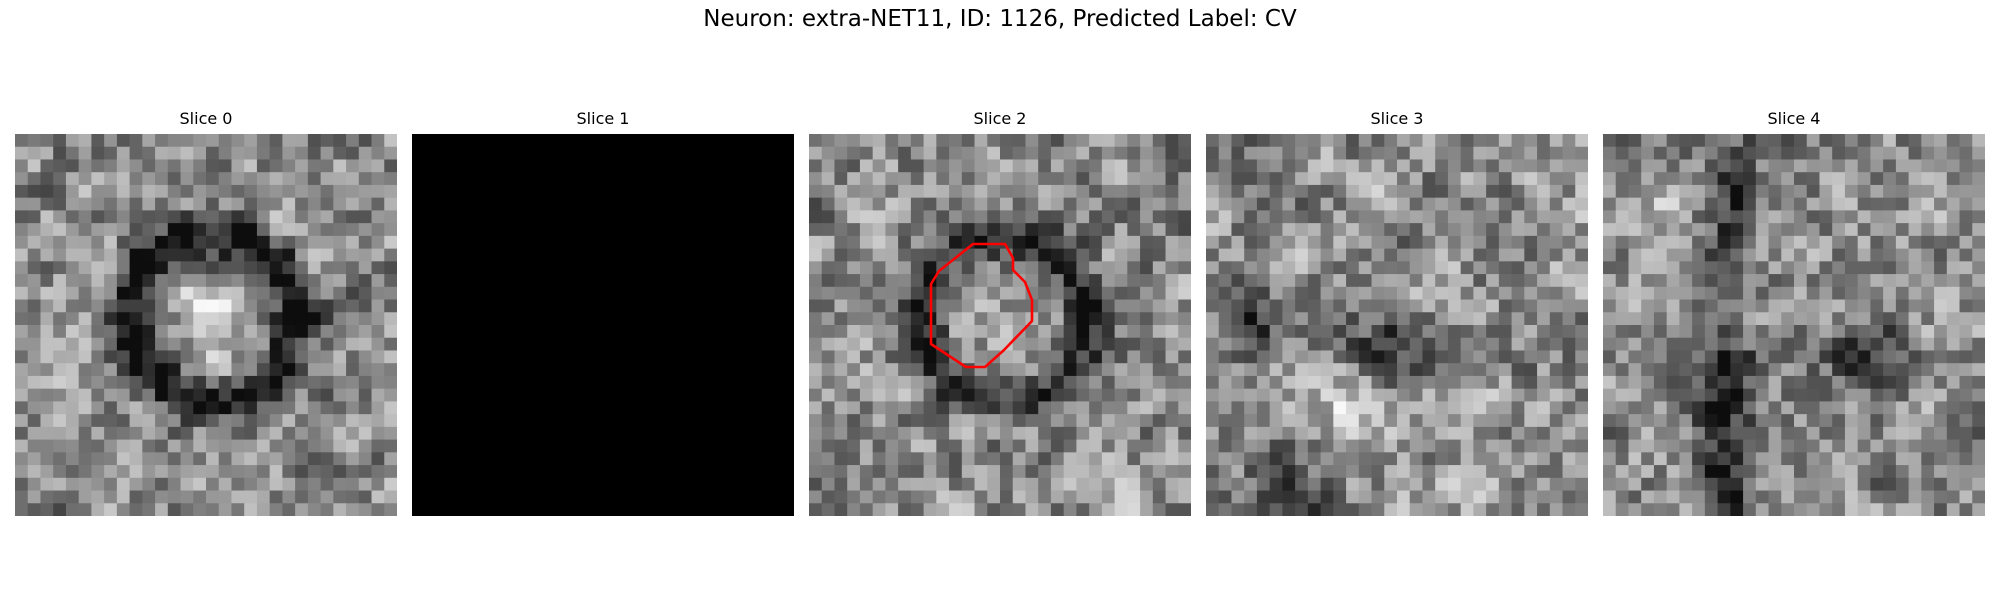  I want to click on slice-4-image, so click(1794, 325).